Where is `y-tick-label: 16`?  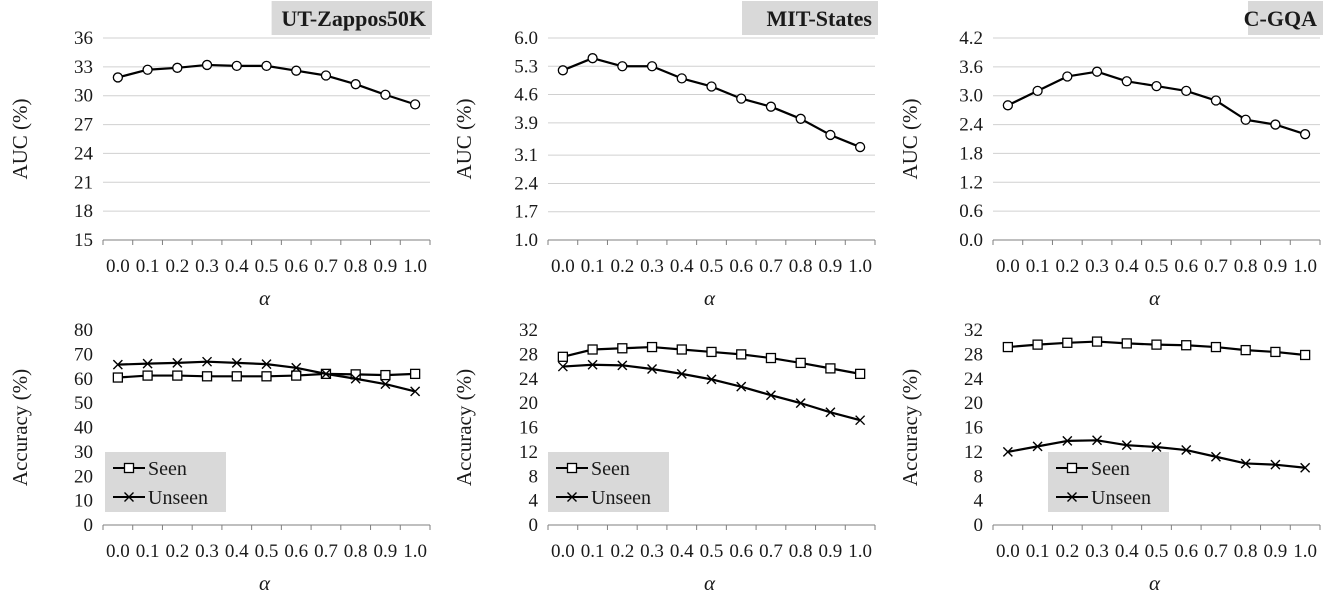 y-tick-label: 16 is located at coordinates (528, 428).